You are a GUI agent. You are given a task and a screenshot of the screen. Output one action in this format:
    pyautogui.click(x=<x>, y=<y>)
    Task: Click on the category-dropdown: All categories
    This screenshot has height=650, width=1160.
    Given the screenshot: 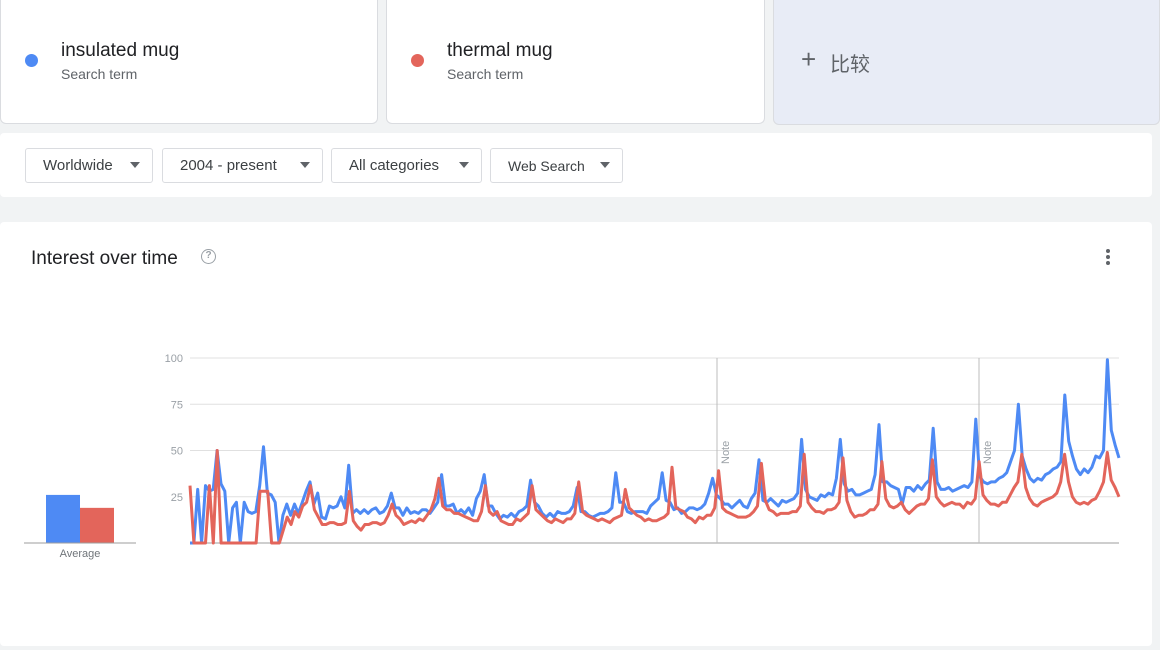 What is the action you would take?
    pyautogui.click(x=406, y=165)
    